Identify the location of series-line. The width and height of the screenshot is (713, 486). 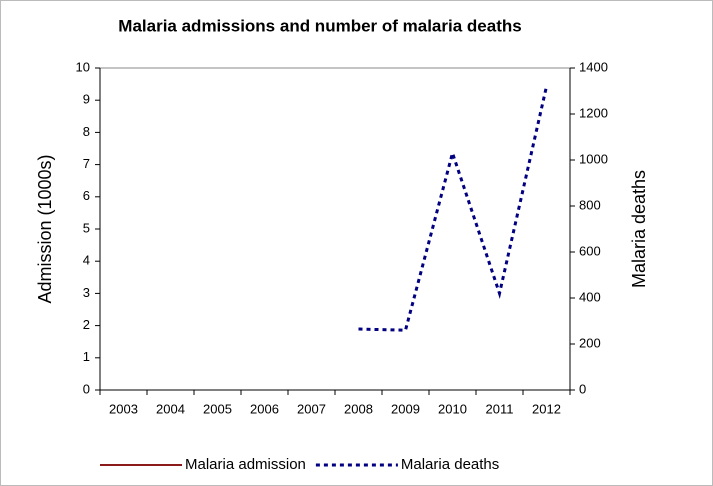
(453, 209).